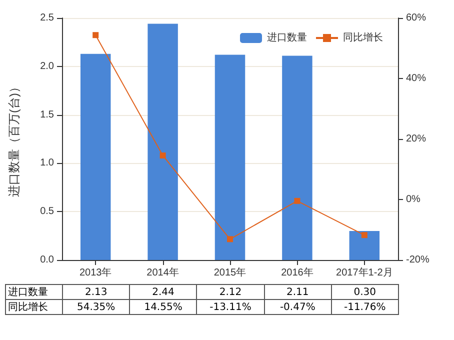 This screenshot has width=454, height=340. What do you see at coordinates (47, 212) in the screenshot?
I see `text: 0.5` at bounding box center [47, 212].